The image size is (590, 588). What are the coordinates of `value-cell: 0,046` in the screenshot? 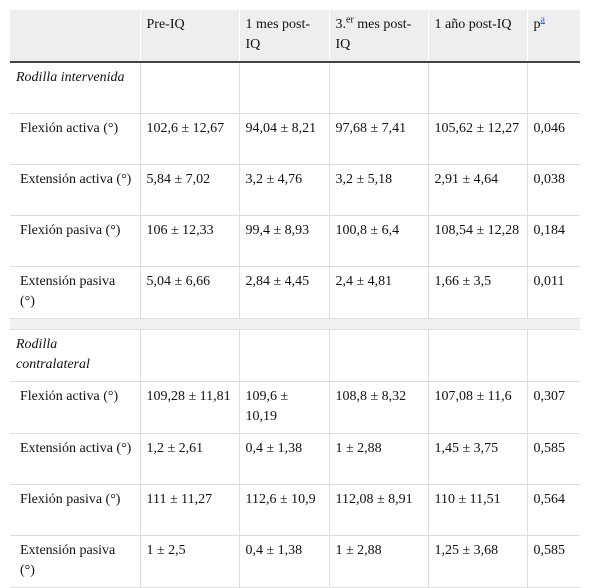 It's located at (553, 139).